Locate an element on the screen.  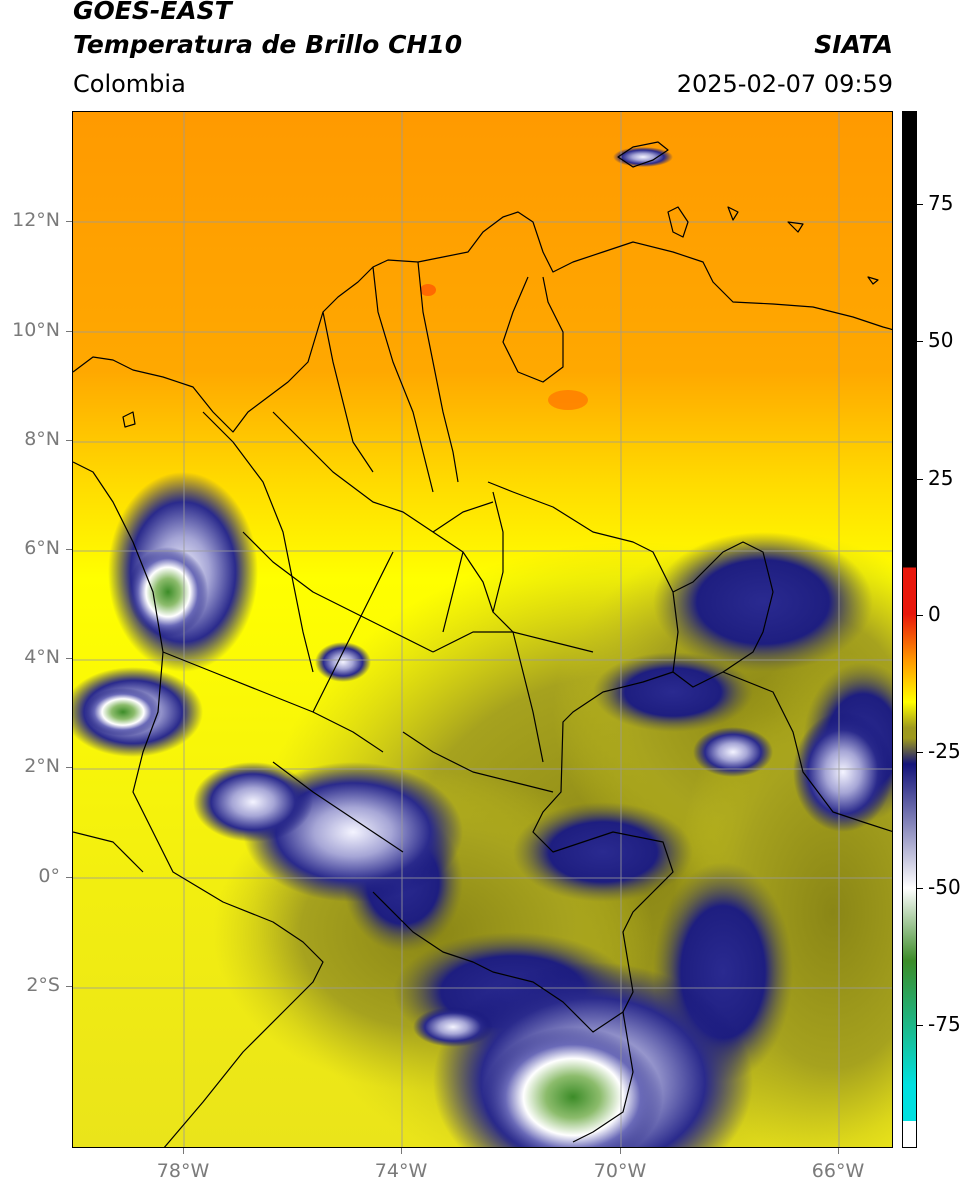
lon-label-66w: 66°W is located at coordinates (838, 1171).